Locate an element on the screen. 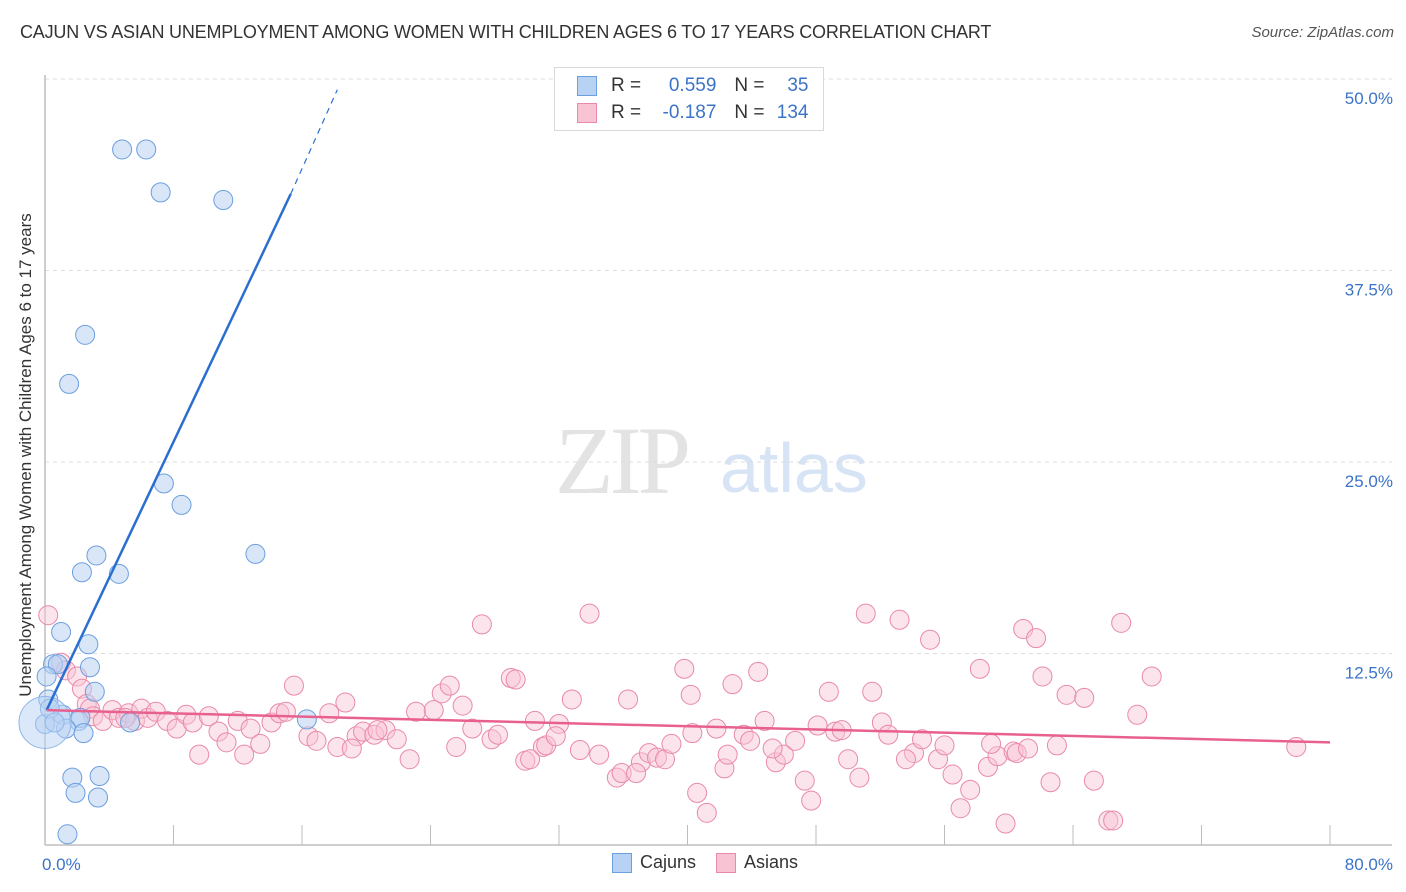  n-value-asians: 134 is located at coordinates (792, 112).